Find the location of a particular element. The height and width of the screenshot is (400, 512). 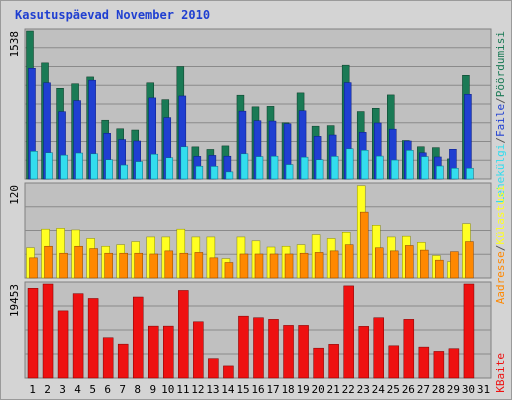

bar-Lehekülgi-27 is located at coordinates (425, 168).